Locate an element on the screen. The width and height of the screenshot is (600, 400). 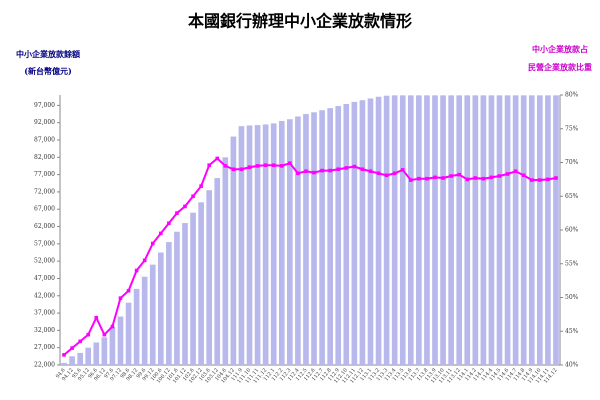
y2-axis-label: 民營企業放款比重 is located at coordinates (560, 67).